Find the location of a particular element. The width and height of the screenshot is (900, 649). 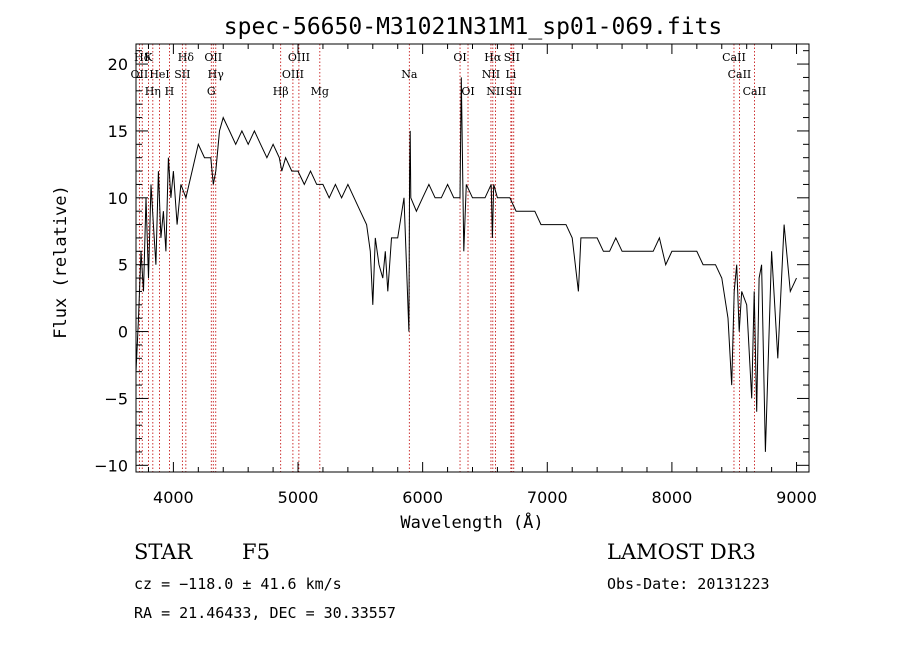

y-tick-label: 20 is located at coordinates (118, 64).